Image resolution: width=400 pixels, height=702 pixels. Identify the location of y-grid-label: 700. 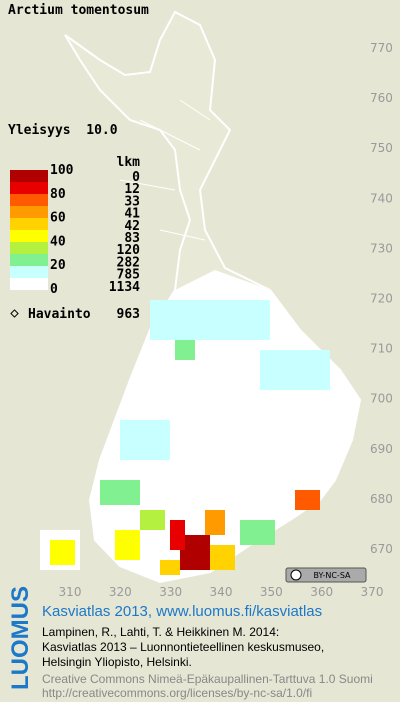
(381, 399).